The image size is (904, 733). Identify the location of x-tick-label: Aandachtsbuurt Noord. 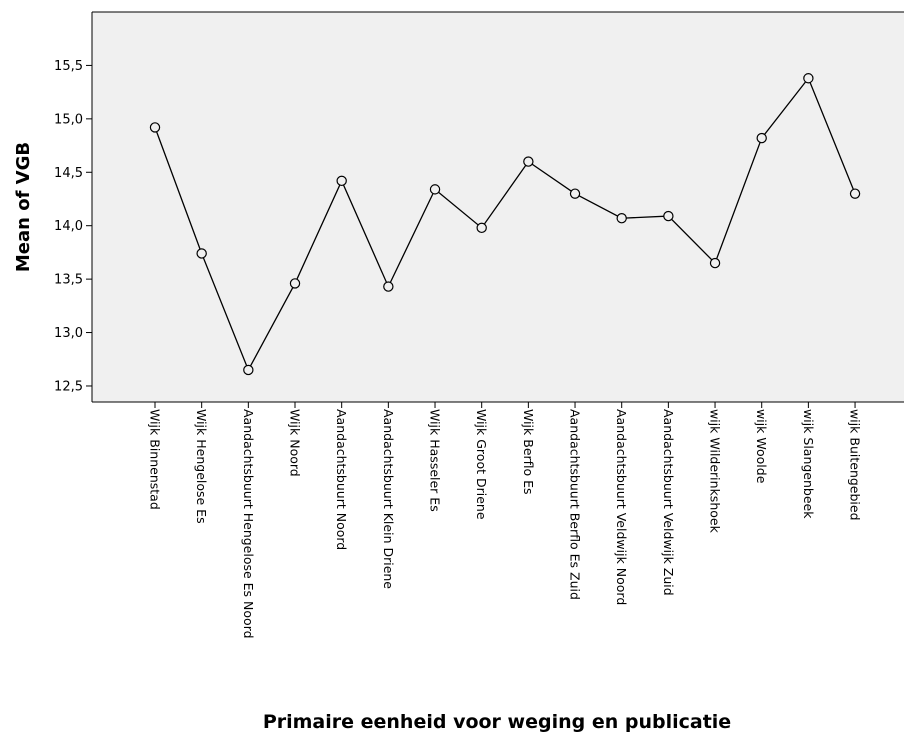
(341, 479).